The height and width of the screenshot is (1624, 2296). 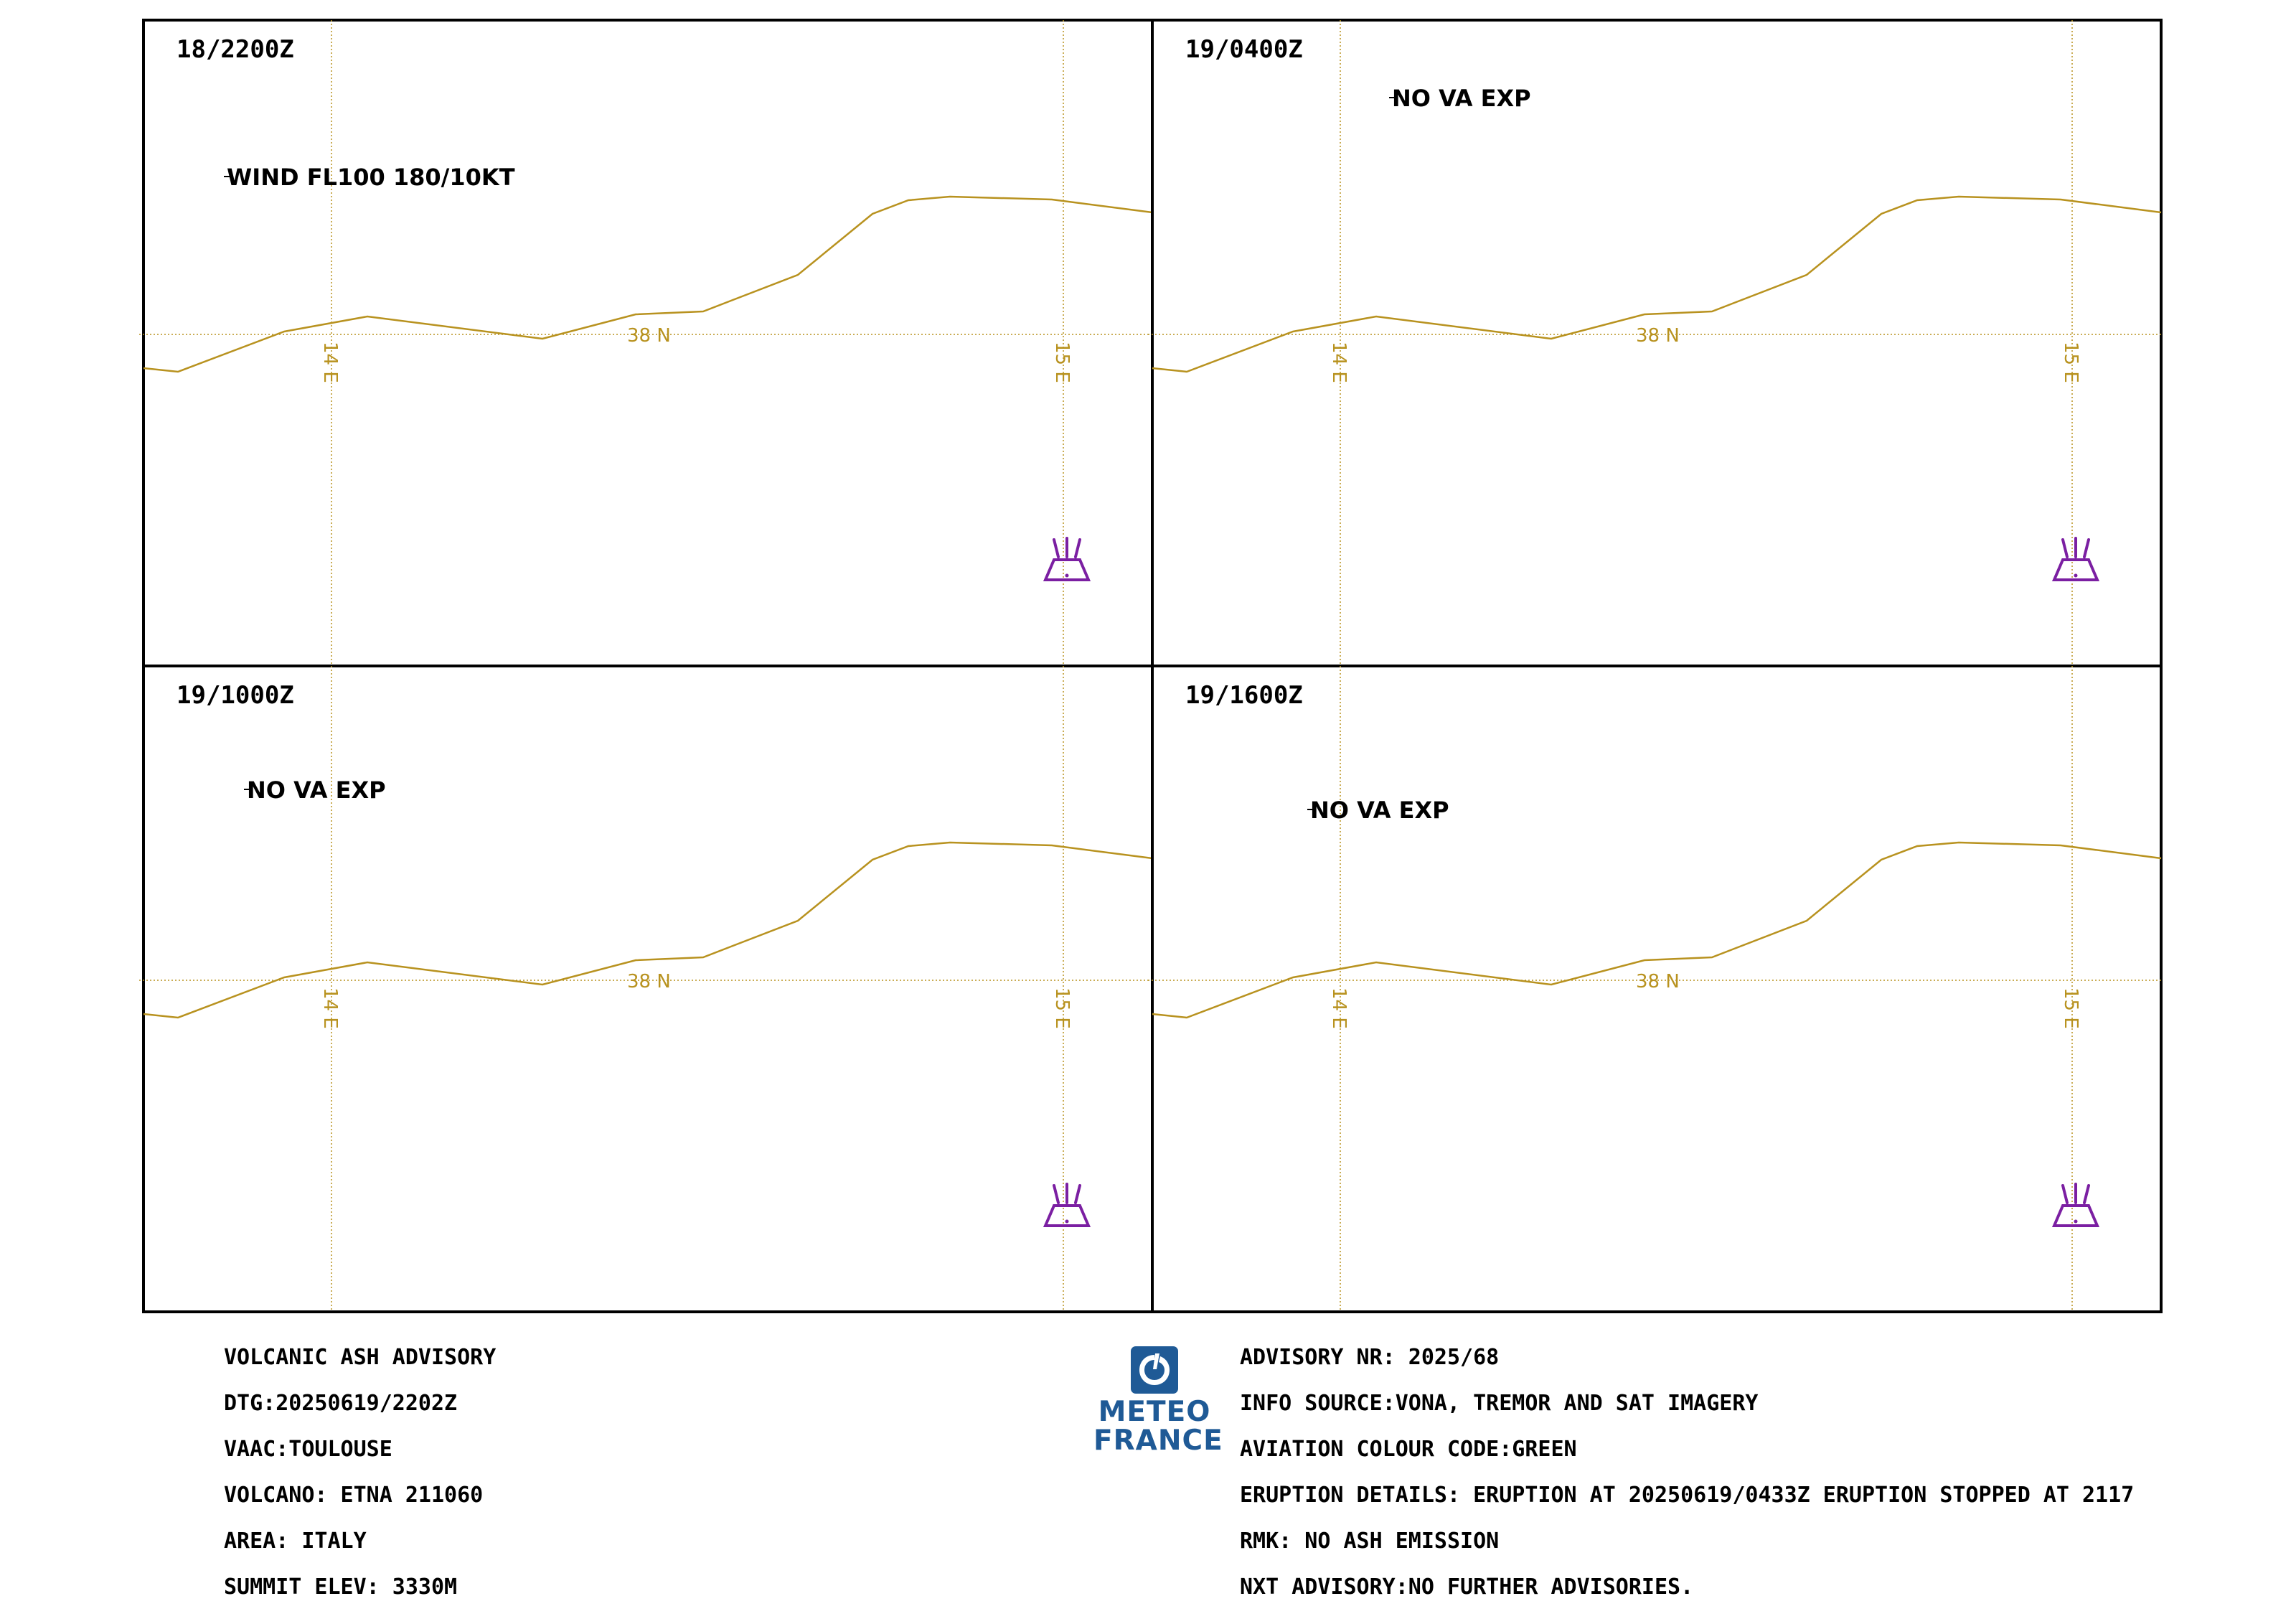 What do you see at coordinates (1244, 49) in the screenshot?
I see `panel-time-label: 19/0400Z` at bounding box center [1244, 49].